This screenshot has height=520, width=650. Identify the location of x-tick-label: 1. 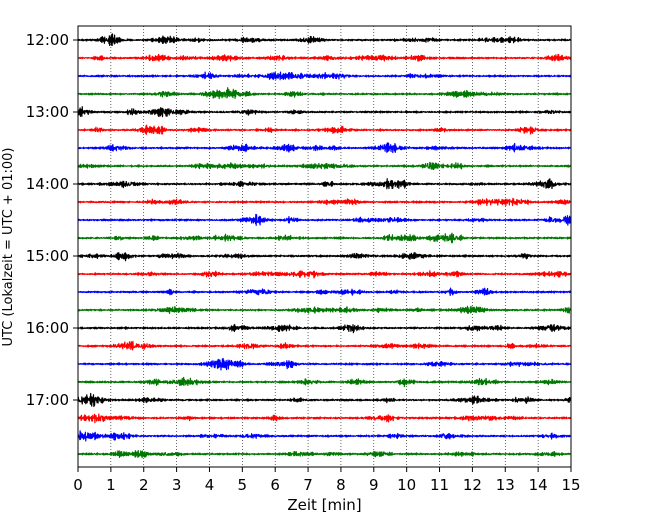
(111, 485).